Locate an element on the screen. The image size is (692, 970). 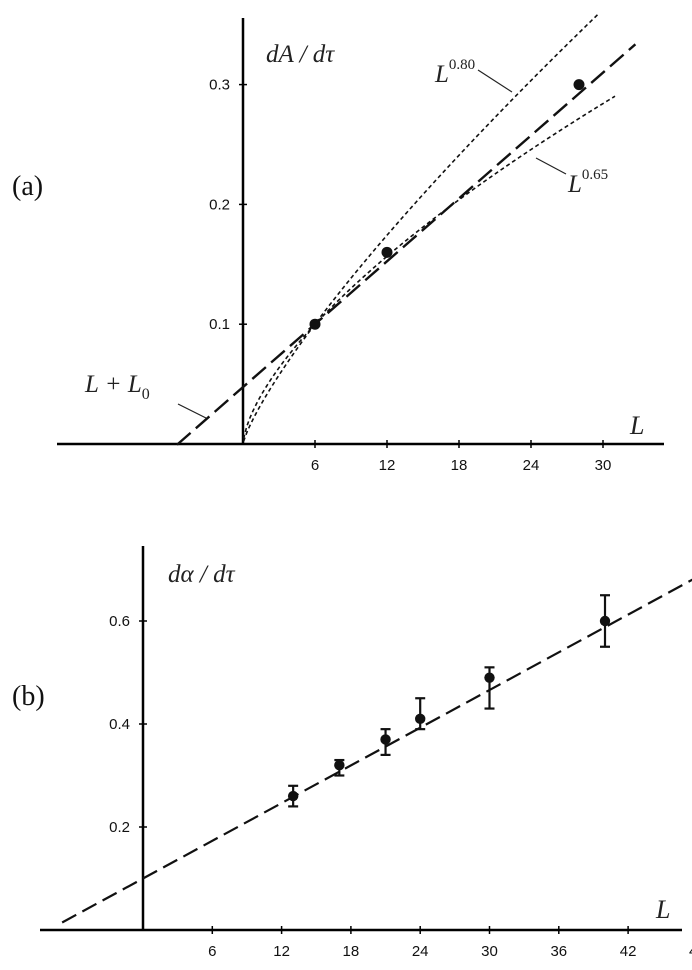
label-L-065: L0.65 is located at coordinates (587, 182).